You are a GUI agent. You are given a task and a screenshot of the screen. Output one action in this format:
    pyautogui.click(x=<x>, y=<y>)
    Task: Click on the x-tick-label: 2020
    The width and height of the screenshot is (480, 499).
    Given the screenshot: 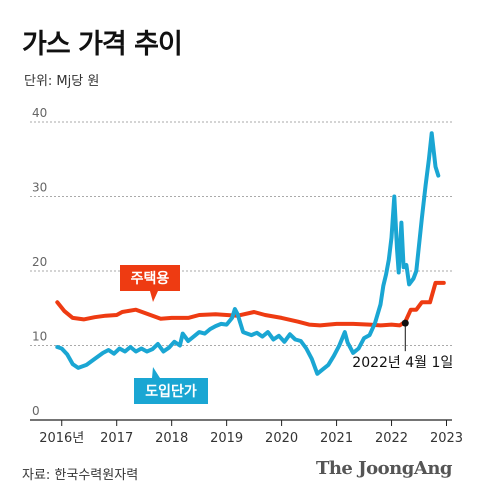 What is the action you would take?
    pyautogui.click(x=281, y=438)
    